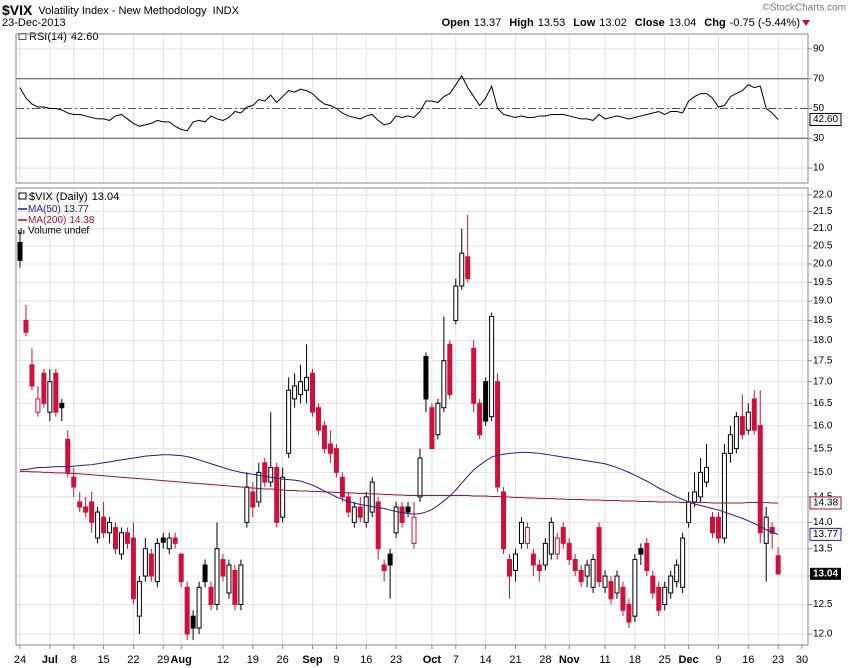 This screenshot has height=668, width=850. What do you see at coordinates (823, 381) in the screenshot?
I see `y-tick-label: 17.0` at bounding box center [823, 381].